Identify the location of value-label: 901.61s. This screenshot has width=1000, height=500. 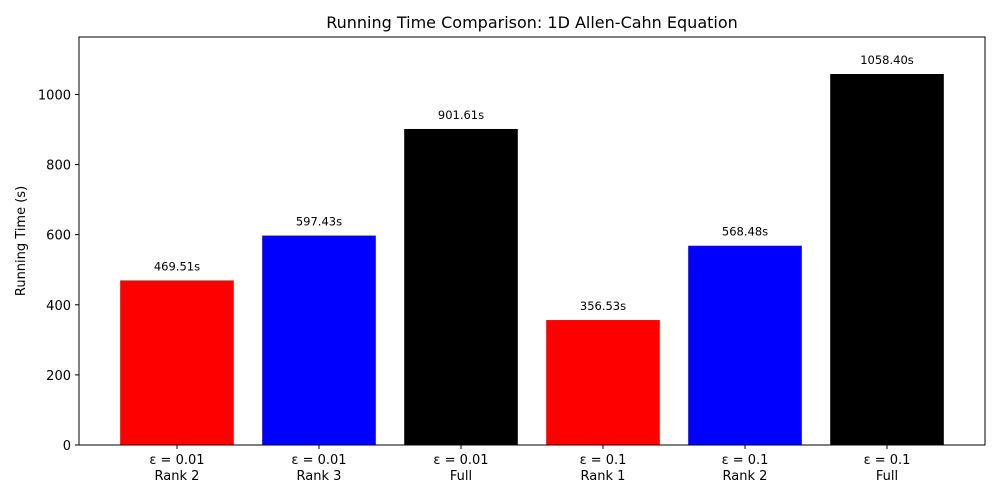
(461, 115).